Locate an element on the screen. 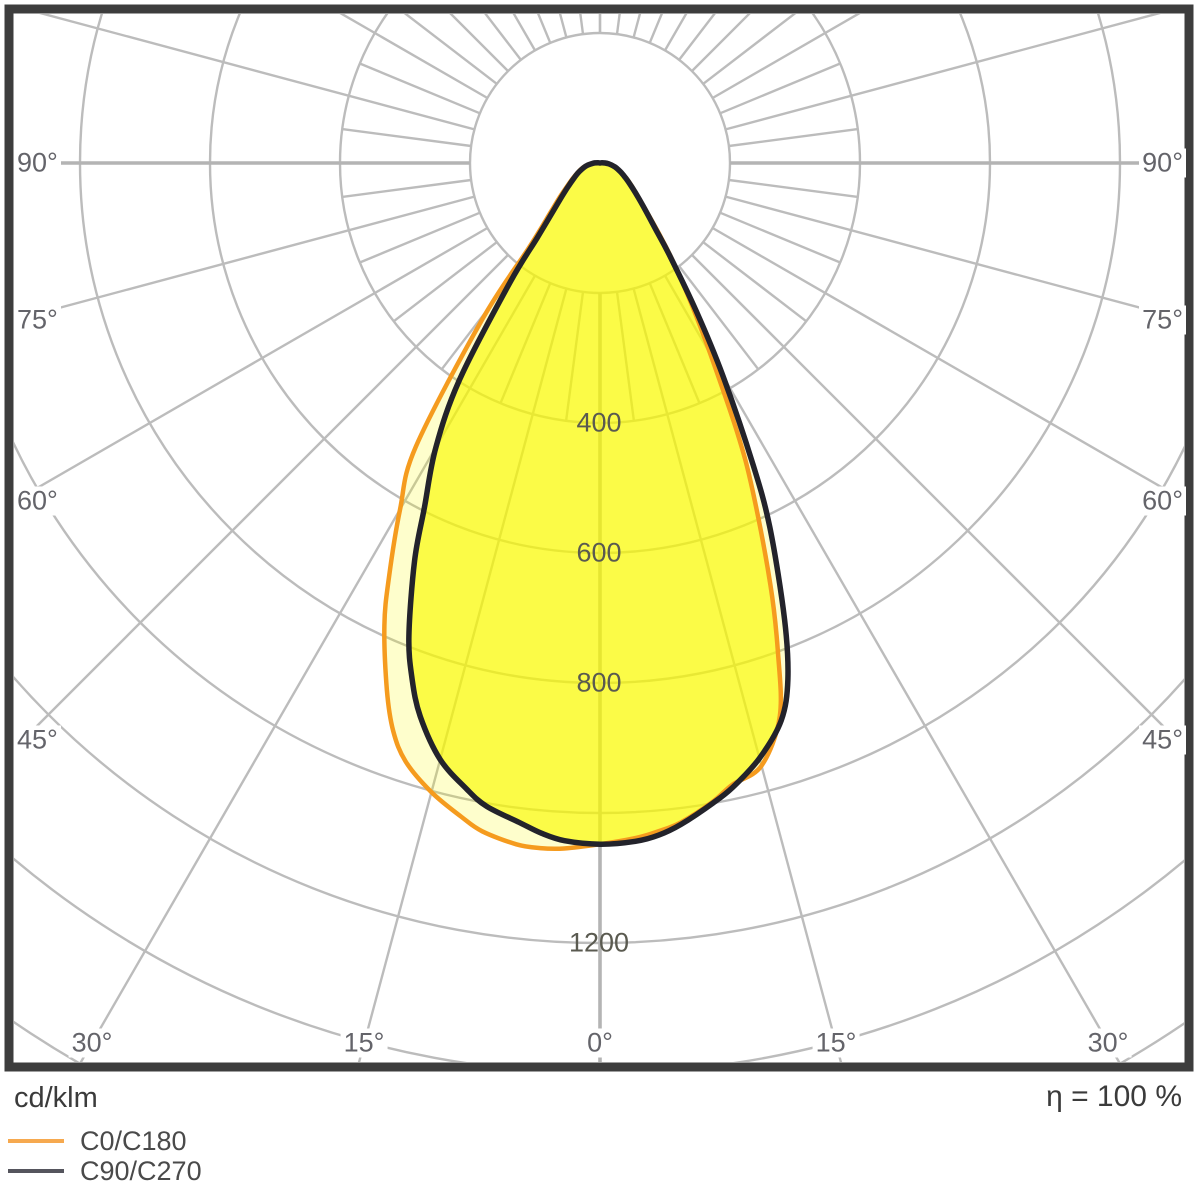 This screenshot has width=1200, height=1200. legend-row-c0-c180: C0/C180 is located at coordinates (105, 1141).